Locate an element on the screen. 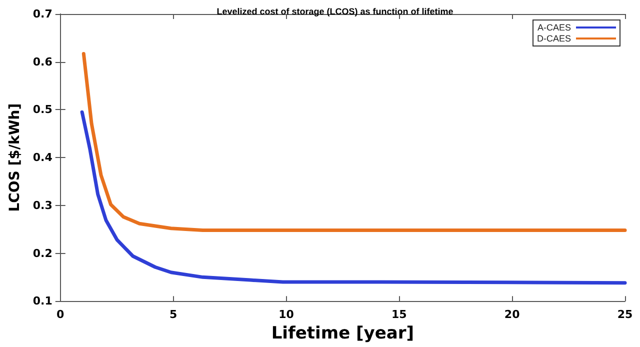  x-tick-label: 15 is located at coordinates (399, 315).